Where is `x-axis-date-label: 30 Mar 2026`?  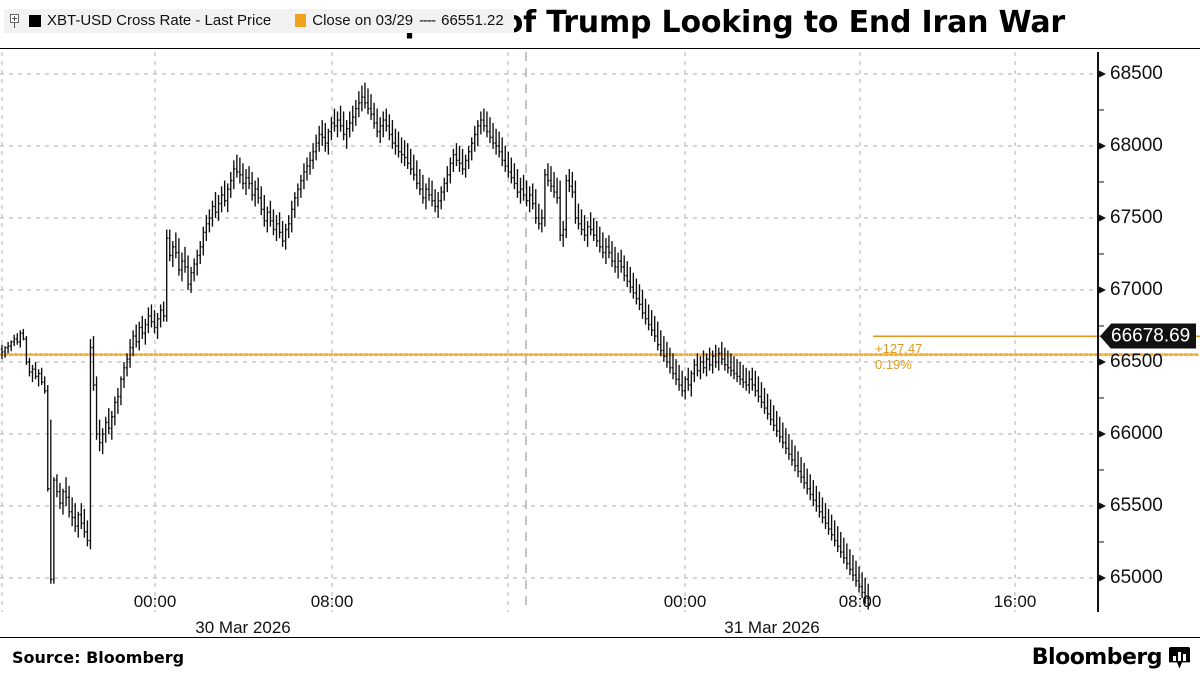
x-axis-date-label: 30 Mar 2026 is located at coordinates (243, 627).